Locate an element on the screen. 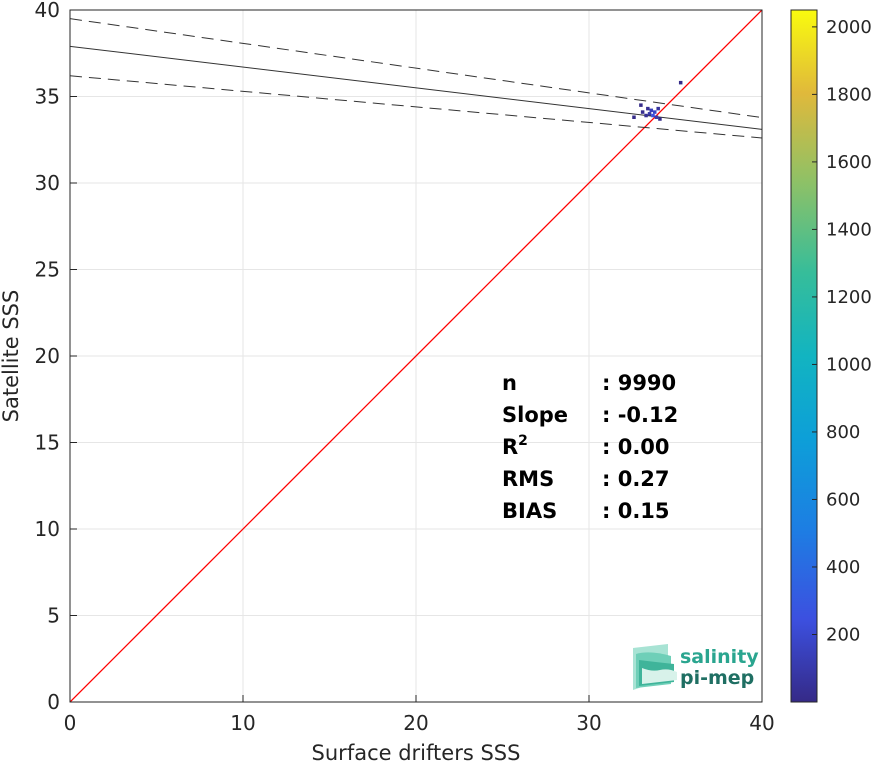 The width and height of the screenshot is (879, 764). colorbar-tick-label: 800 is located at coordinates (843, 432).